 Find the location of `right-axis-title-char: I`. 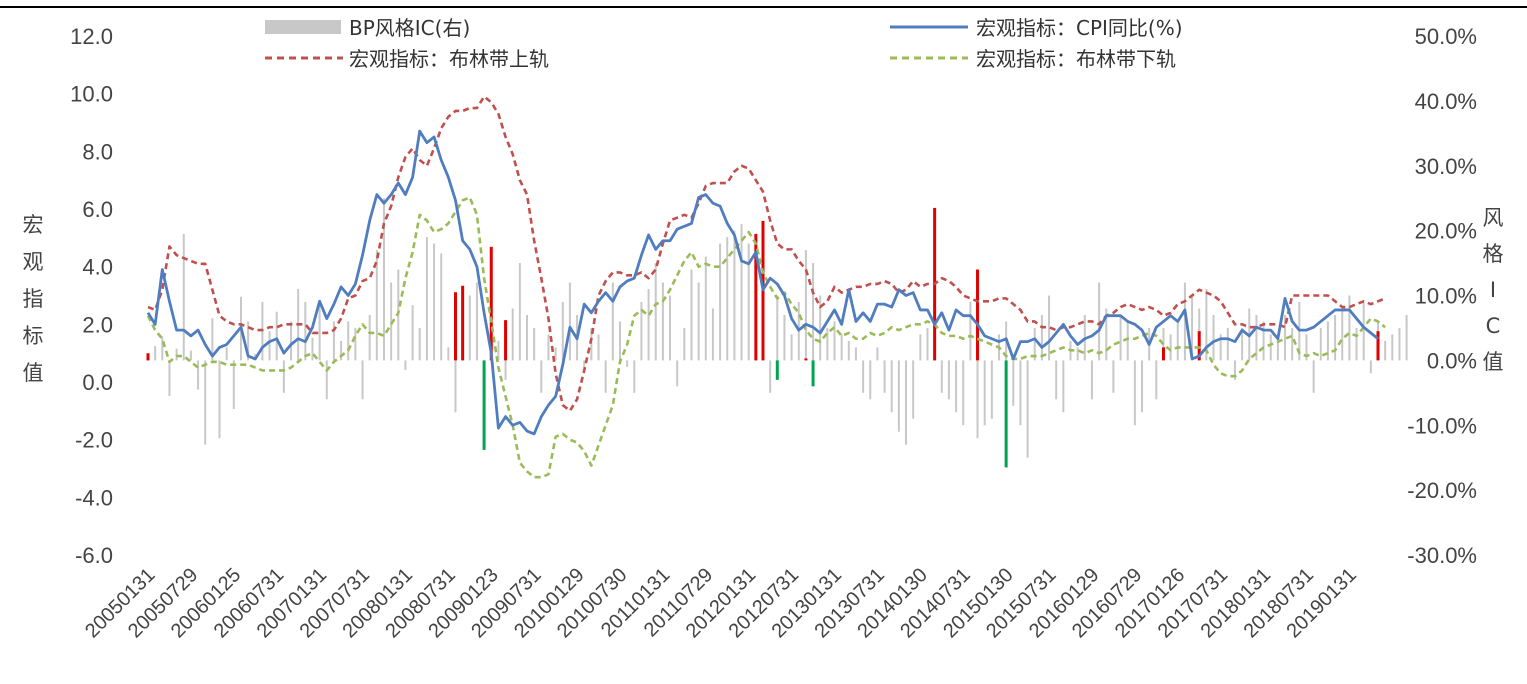

right-axis-title-char: I is located at coordinates (1493, 290).